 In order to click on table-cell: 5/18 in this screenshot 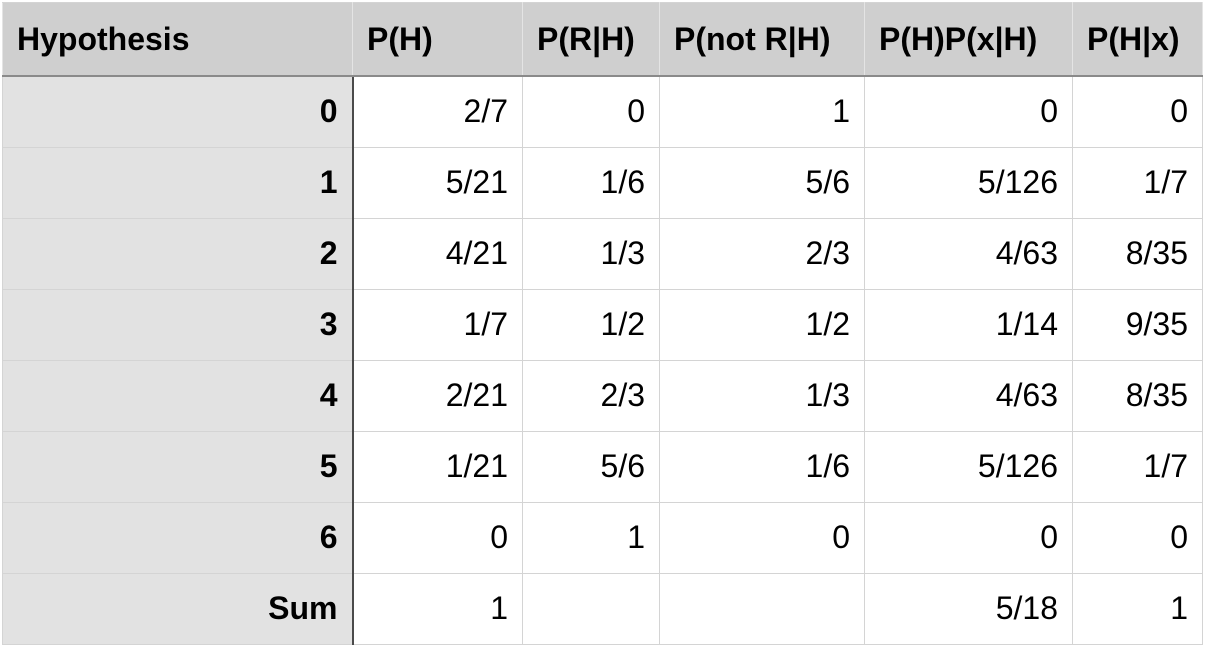, I will do `click(968, 608)`.